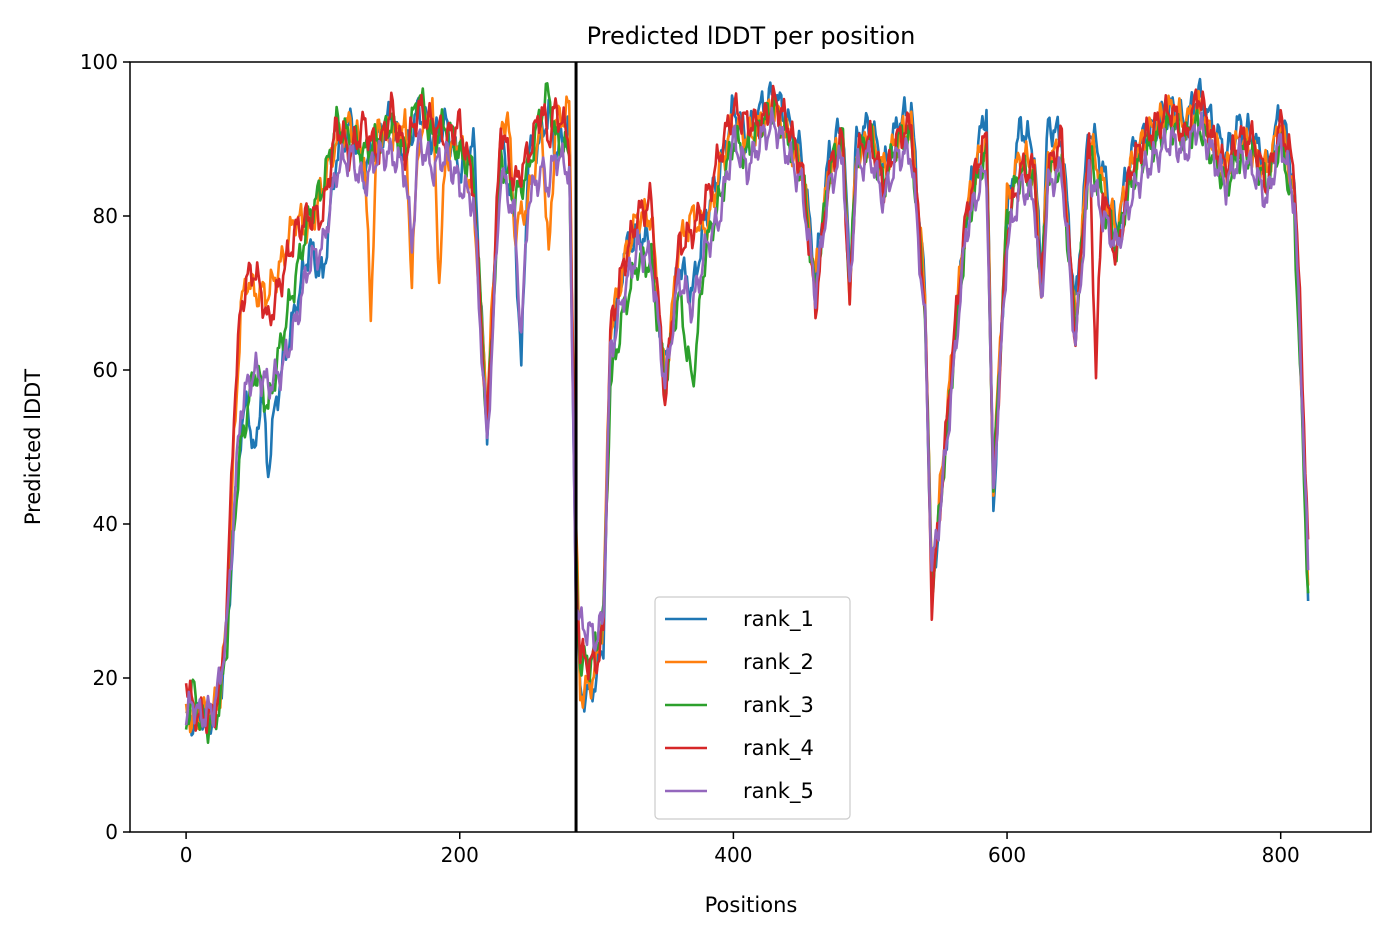 This screenshot has width=1391, height=939. What do you see at coordinates (33, 447) in the screenshot?
I see `y-axis-title: Predicted lDDT` at bounding box center [33, 447].